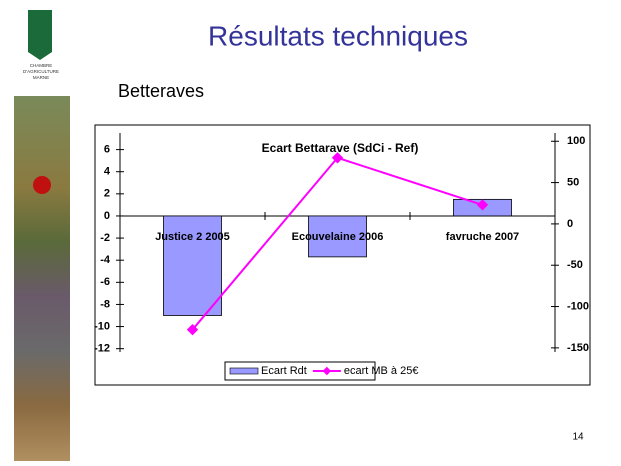 The width and height of the screenshot is (621, 466). What do you see at coordinates (575, 265) in the screenshot?
I see `y2-tick-label: -50` at bounding box center [575, 265].